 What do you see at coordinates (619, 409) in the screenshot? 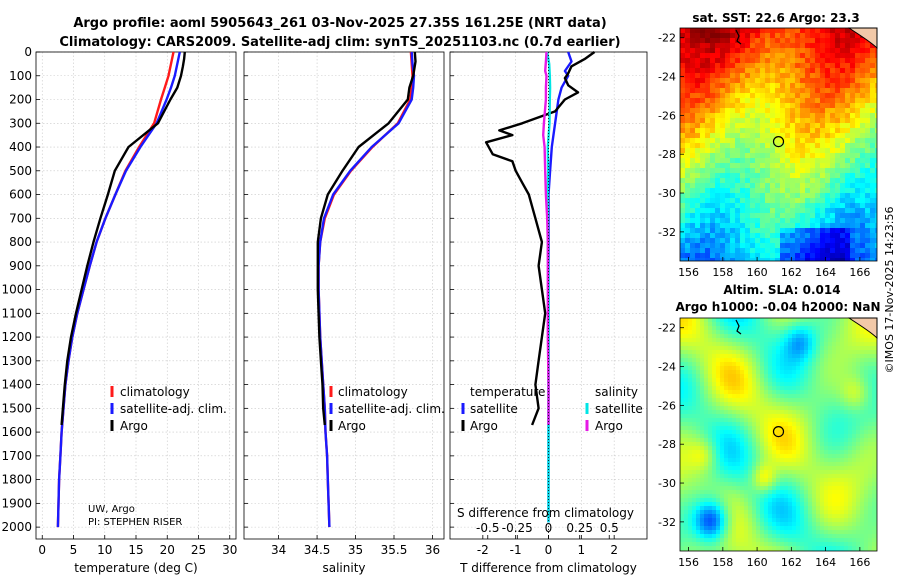
I see `legend-label: satellite` at bounding box center [619, 409].